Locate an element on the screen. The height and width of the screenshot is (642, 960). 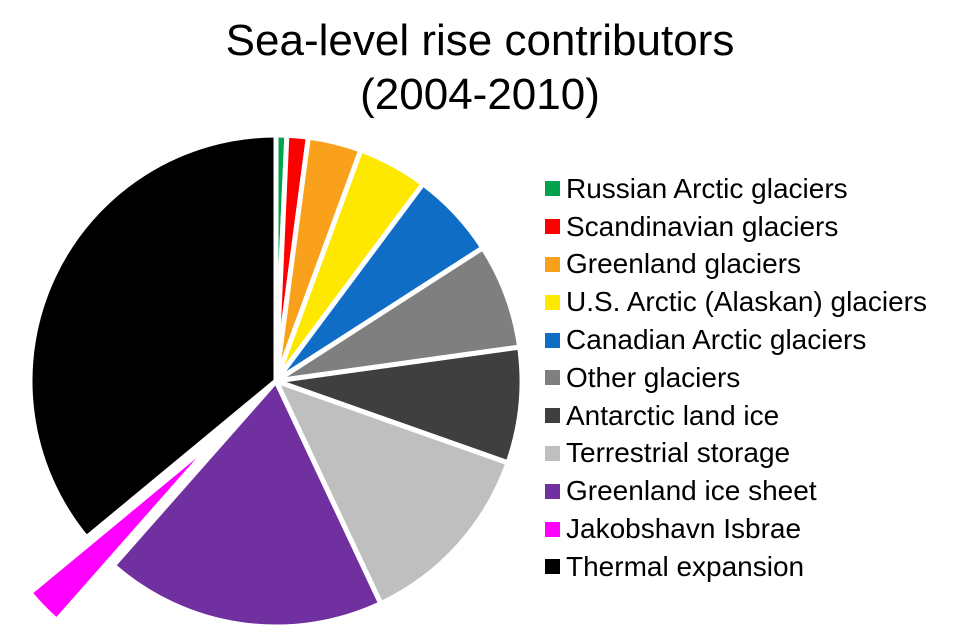
legend-swatch-russian-arctic-glaciers is located at coordinates (552, 189).